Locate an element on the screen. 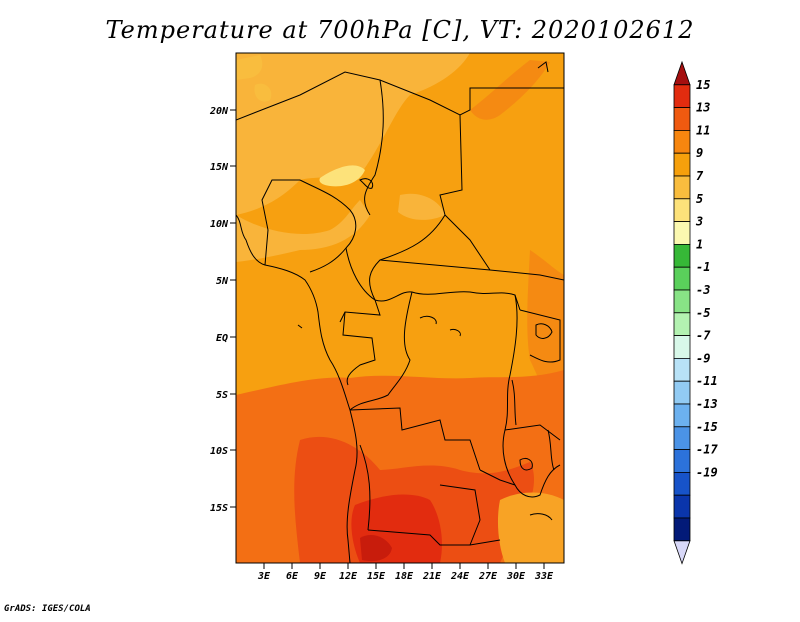  lake-victoria is located at coordinates (544, 331).